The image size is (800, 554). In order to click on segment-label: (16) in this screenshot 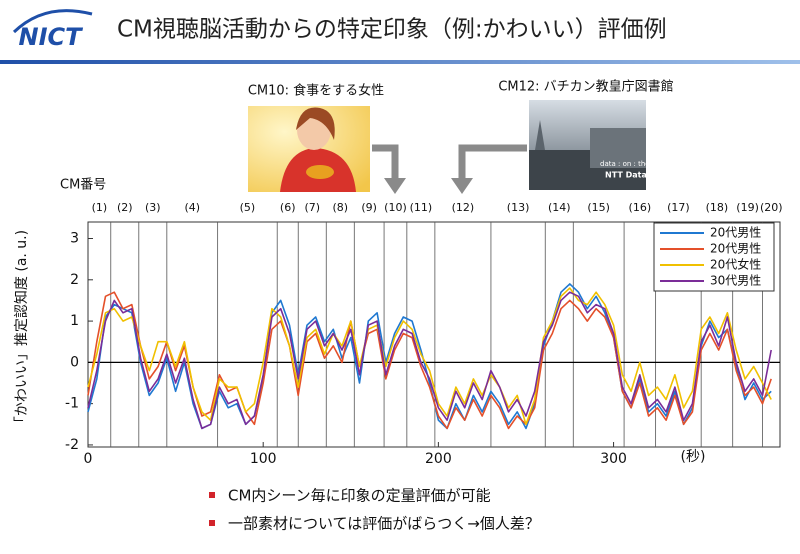, I will do `click(640, 207)`.